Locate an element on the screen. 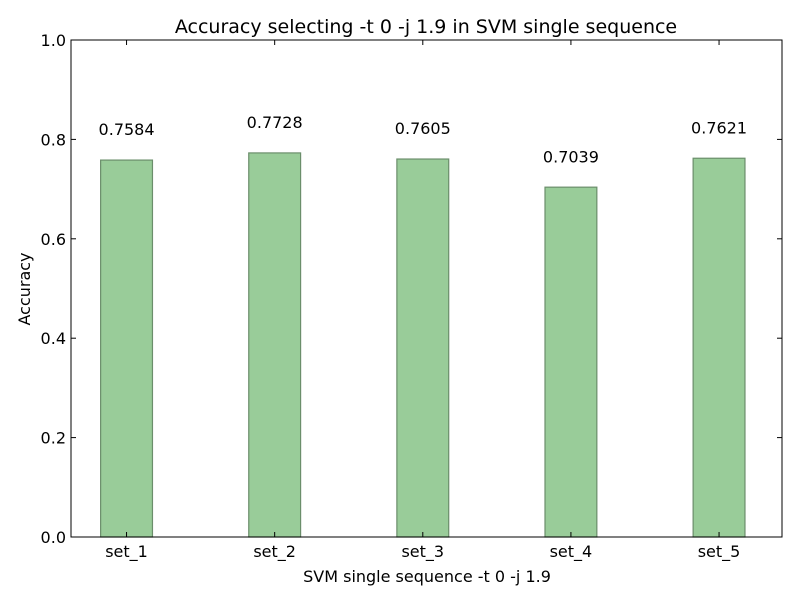 The image size is (800, 604). x-tick-label-set_4: set_4 is located at coordinates (571, 552).